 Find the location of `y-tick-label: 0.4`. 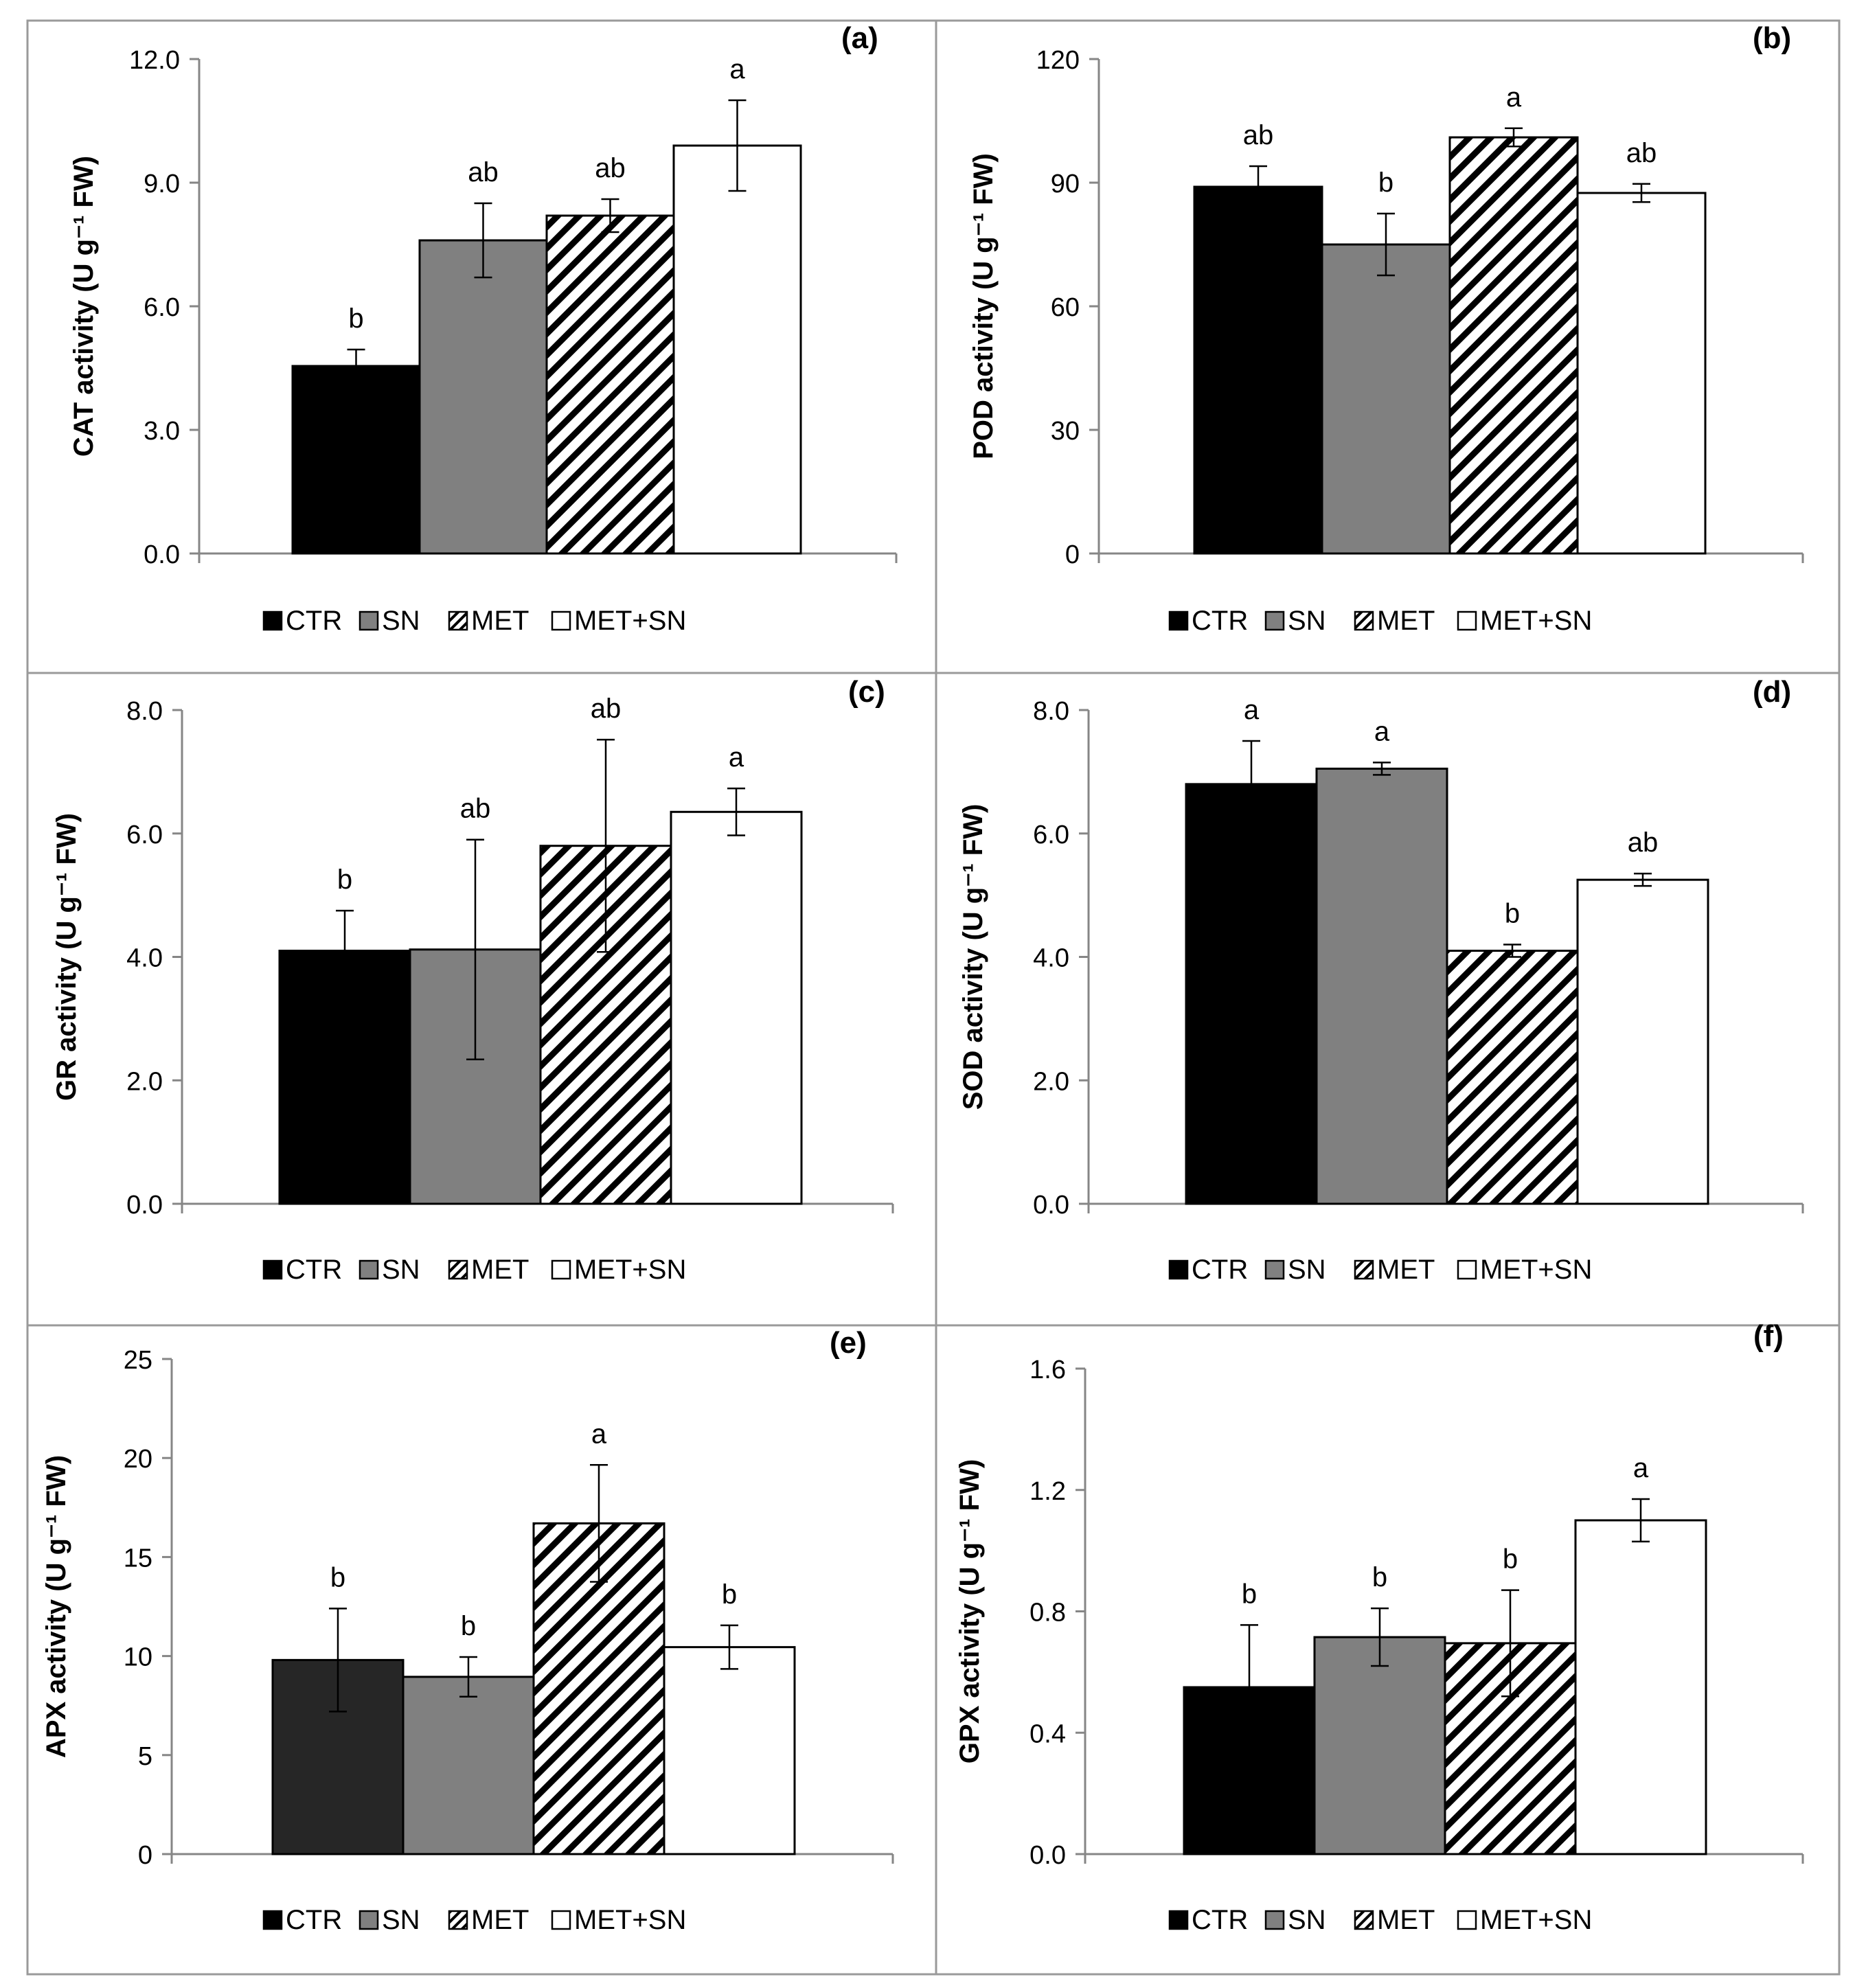

y-tick-label: 0.4 is located at coordinates (1047, 1734).